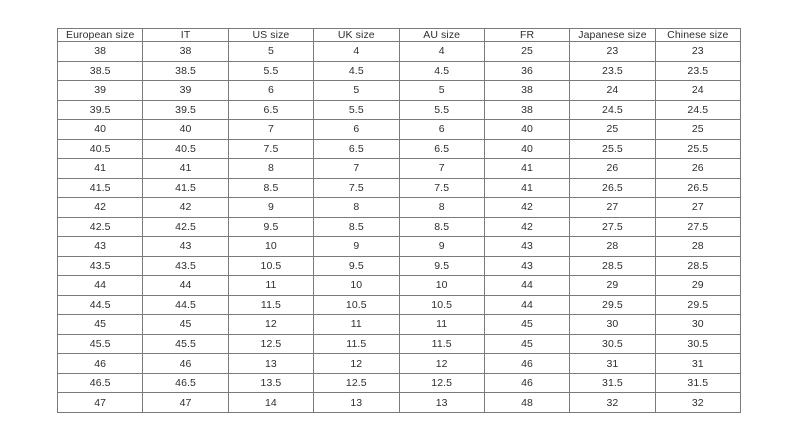 The height and width of the screenshot is (444, 794). What do you see at coordinates (698, 402) in the screenshot?
I see `table-cell: 32` at bounding box center [698, 402].